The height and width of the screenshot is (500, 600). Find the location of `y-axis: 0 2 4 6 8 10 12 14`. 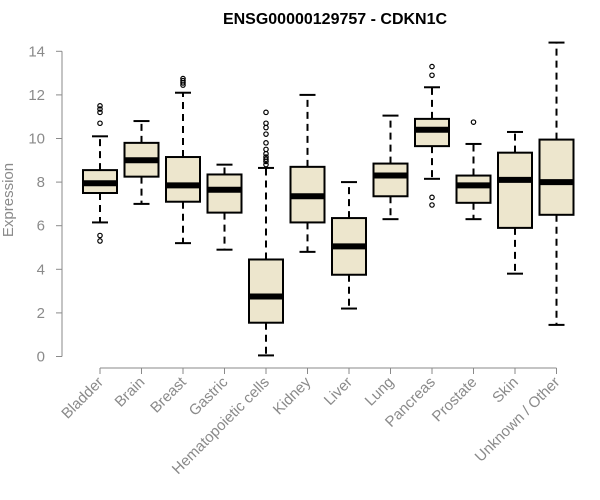

y-axis: 0 2 4 6 8 10 12 14 is located at coordinates (45, 204).